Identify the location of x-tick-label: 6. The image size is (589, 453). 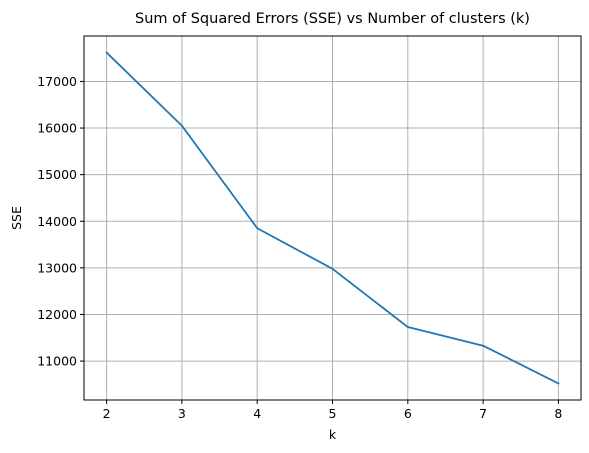
(408, 413).